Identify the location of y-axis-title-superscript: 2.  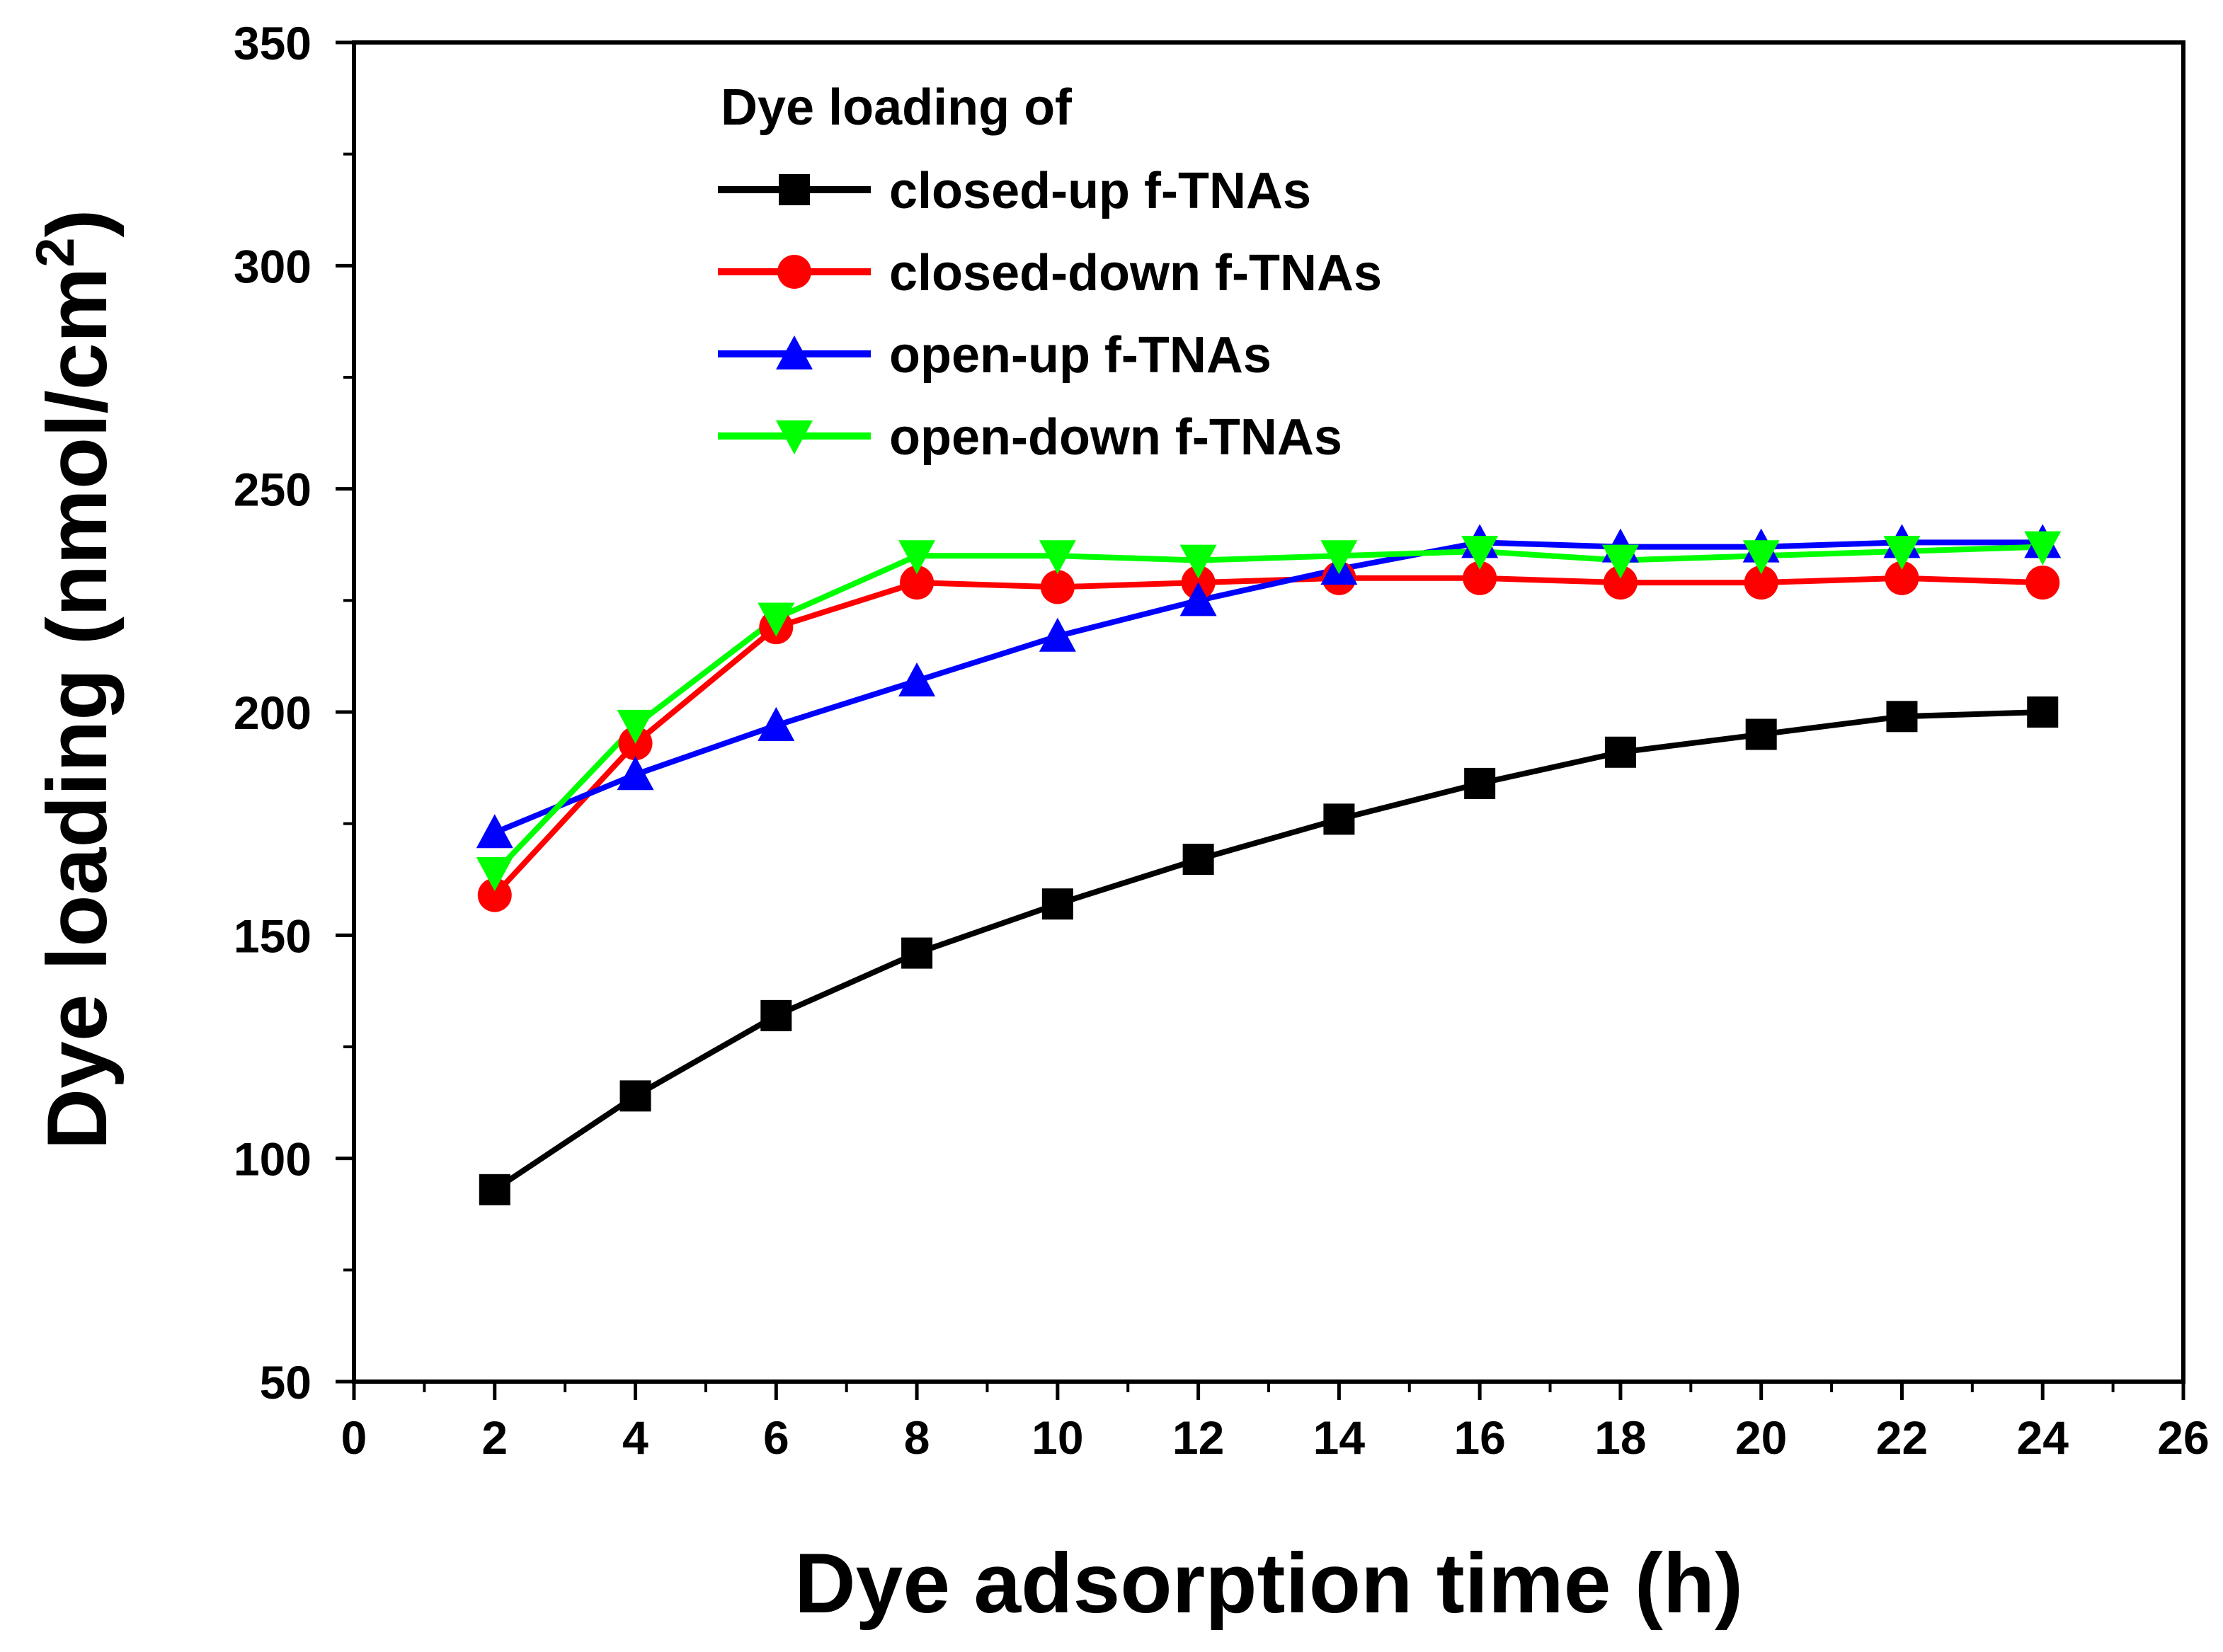
(56, 252).